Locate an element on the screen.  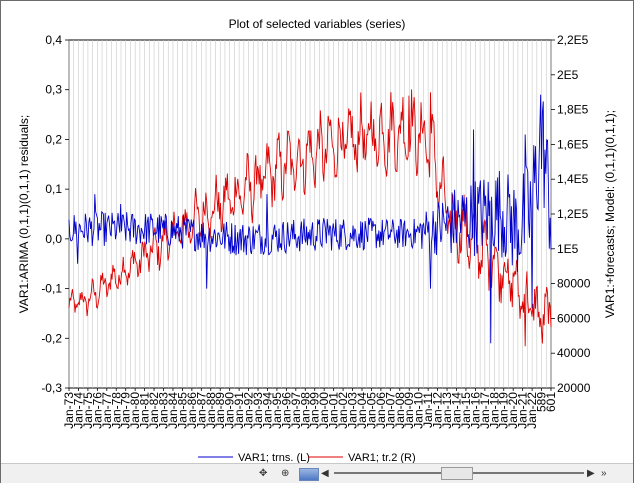
legend: VAR1; trns. (L) VAR1; tr.2 (R) is located at coordinates (307, 458).